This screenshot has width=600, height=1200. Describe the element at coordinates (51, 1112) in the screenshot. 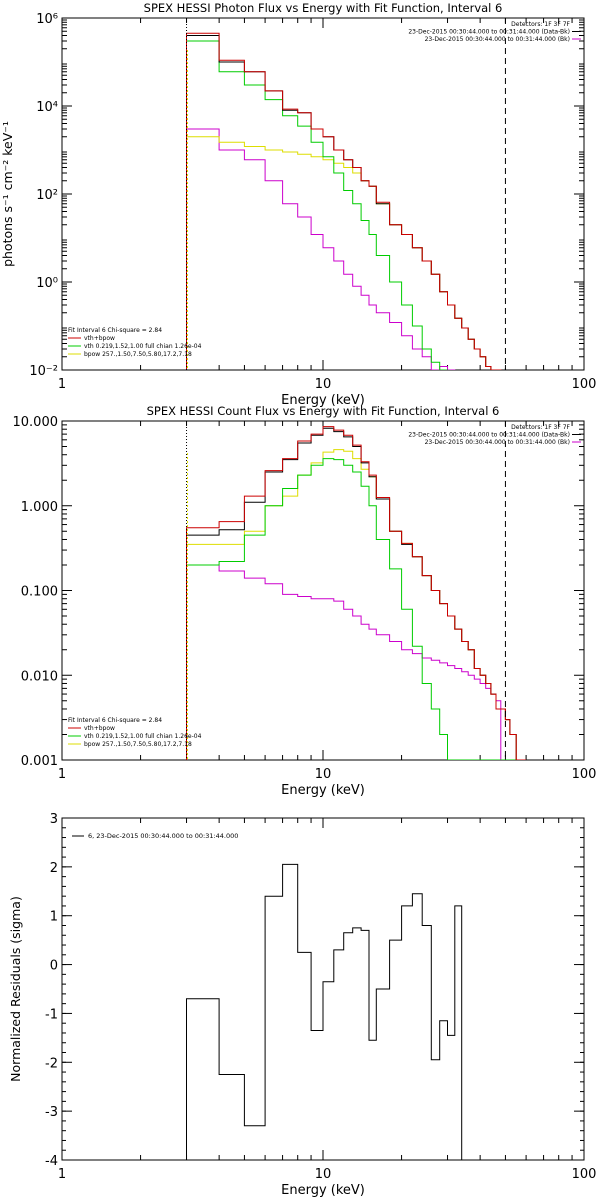

I see `y-tick-label: -3` at that location.